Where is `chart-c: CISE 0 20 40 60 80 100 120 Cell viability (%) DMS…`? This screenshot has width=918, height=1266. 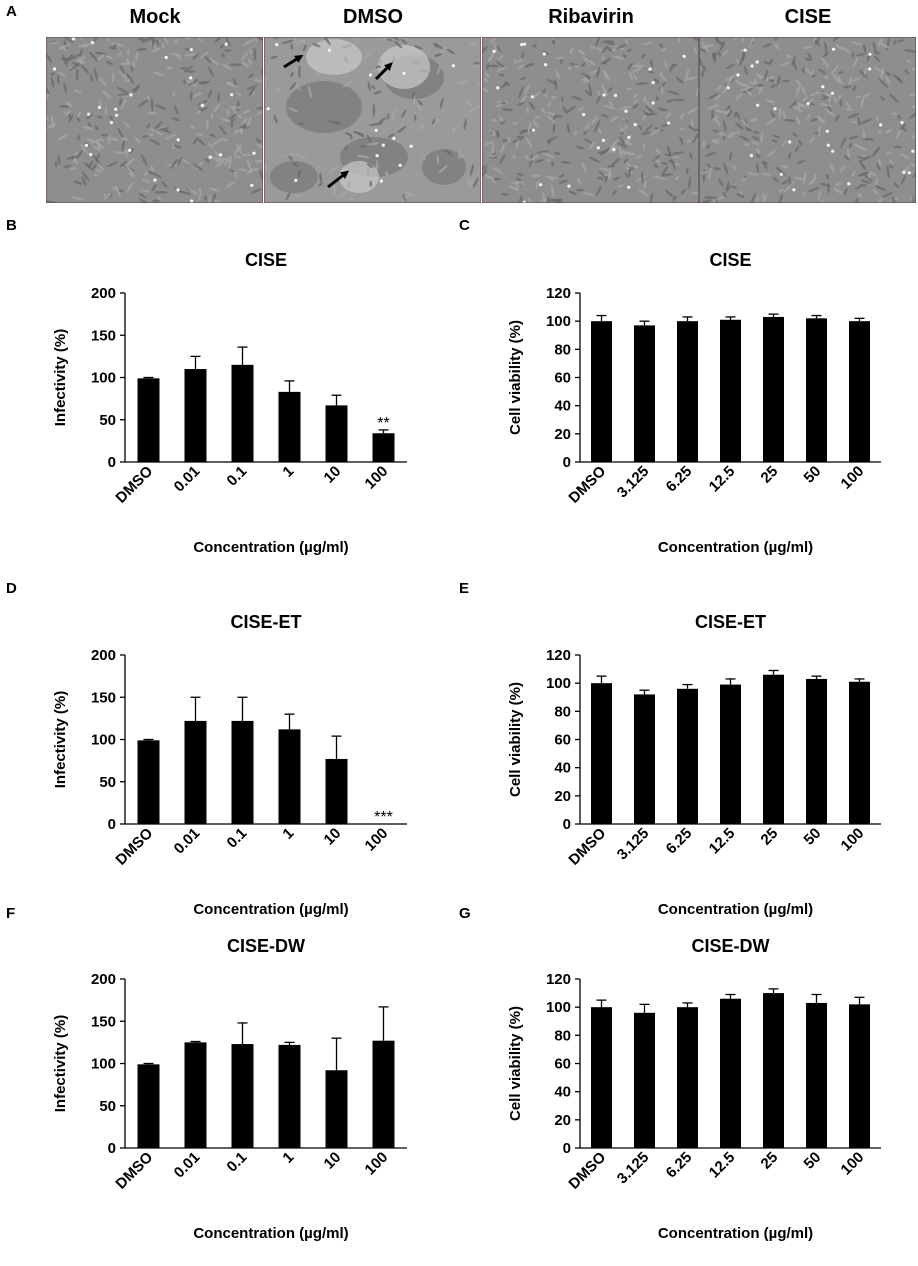 chart-c: CISE 0 20 40 60 80 100 120 Cell viability (%) DMS… is located at coordinates (670, 406).